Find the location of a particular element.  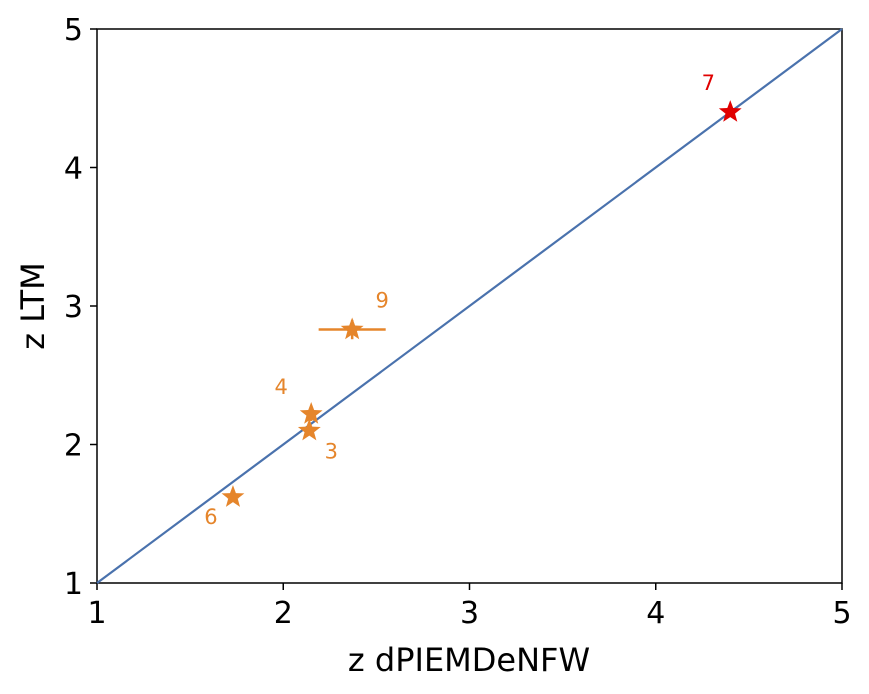

x-tick-label: 5 is located at coordinates (841, 613).